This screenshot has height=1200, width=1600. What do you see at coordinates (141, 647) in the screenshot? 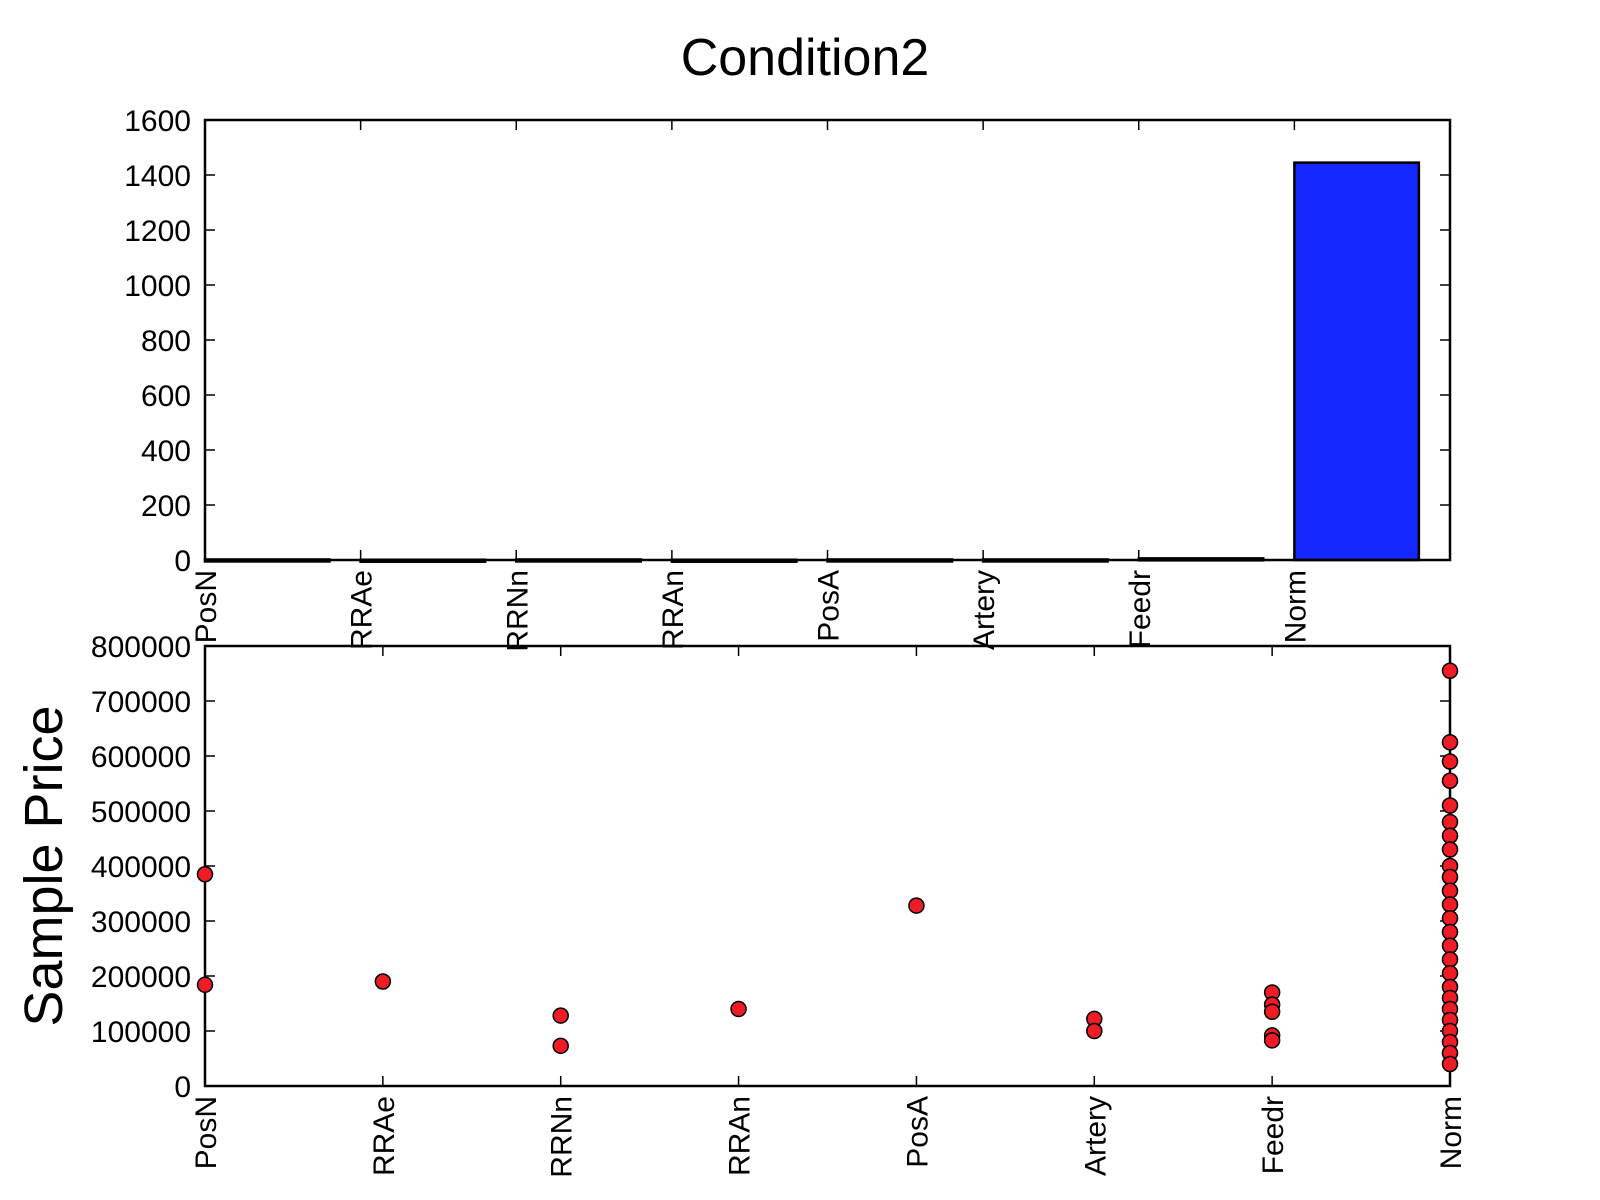
I see `y-tick-label: 800000` at bounding box center [141, 647].